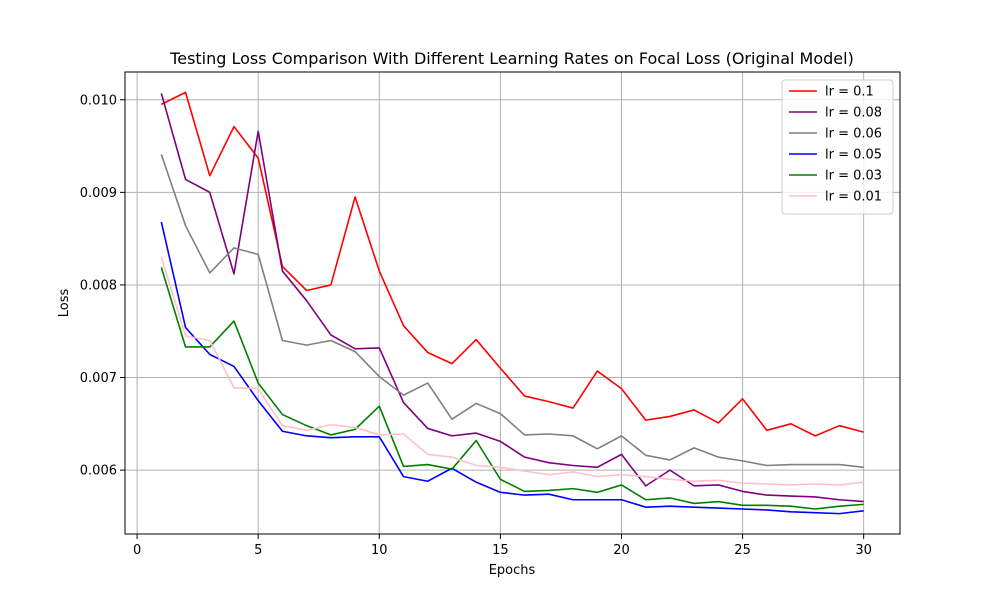  Describe the element at coordinates (258, 550) in the screenshot. I see `x-tick-label: 5` at that location.